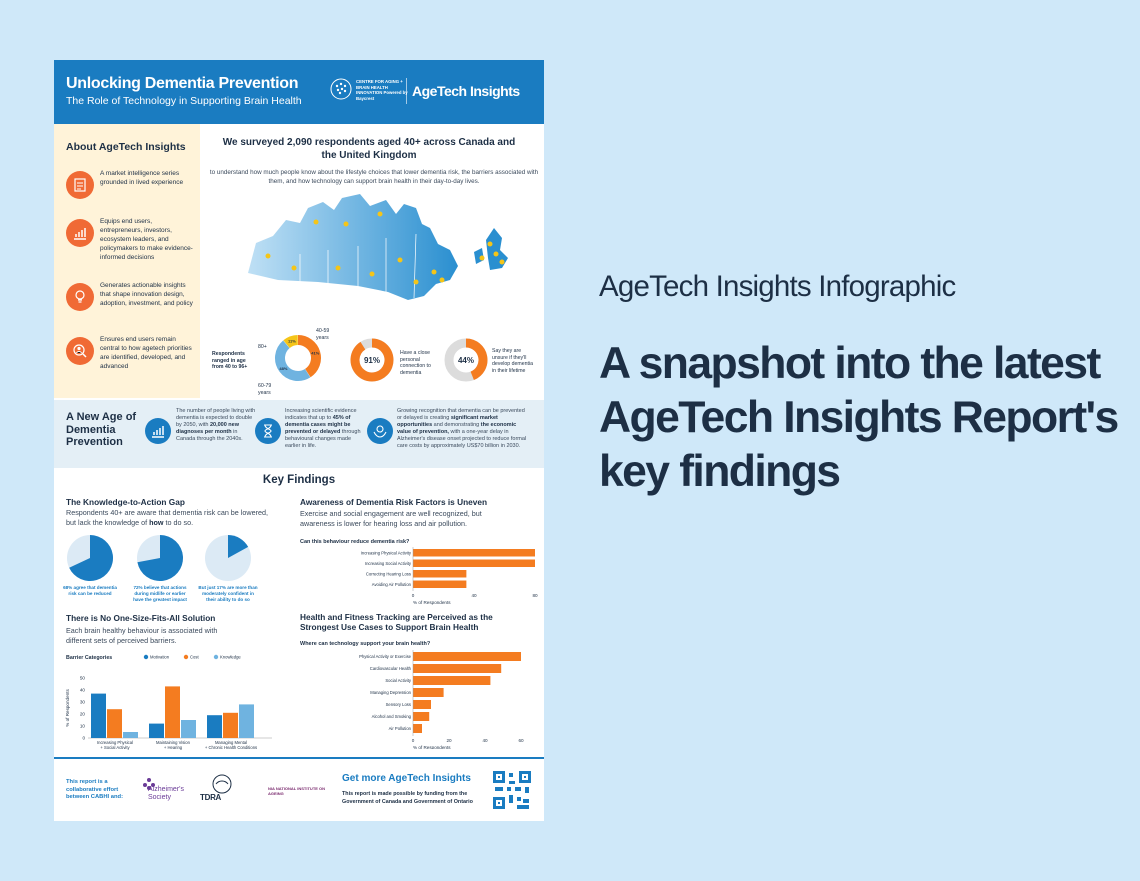 This screenshot has height=881, width=1140. Describe the element at coordinates (341, 89) in the screenshot. I see `brain-logo-icon` at that location.